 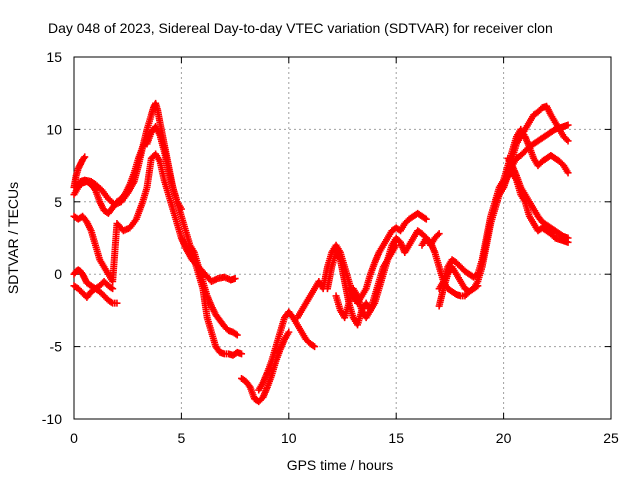 I want to click on y-tick-label: 15, so click(x=54, y=57).